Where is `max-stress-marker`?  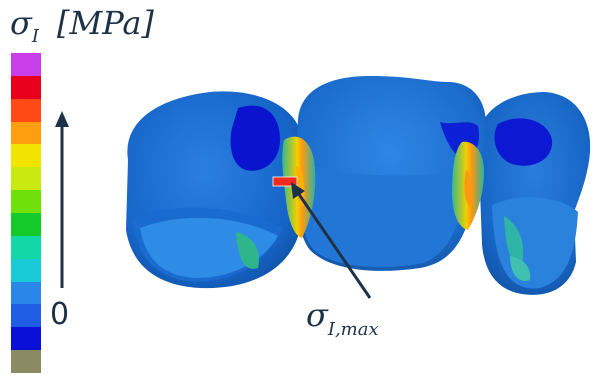 max-stress-marker is located at coordinates (285, 181).